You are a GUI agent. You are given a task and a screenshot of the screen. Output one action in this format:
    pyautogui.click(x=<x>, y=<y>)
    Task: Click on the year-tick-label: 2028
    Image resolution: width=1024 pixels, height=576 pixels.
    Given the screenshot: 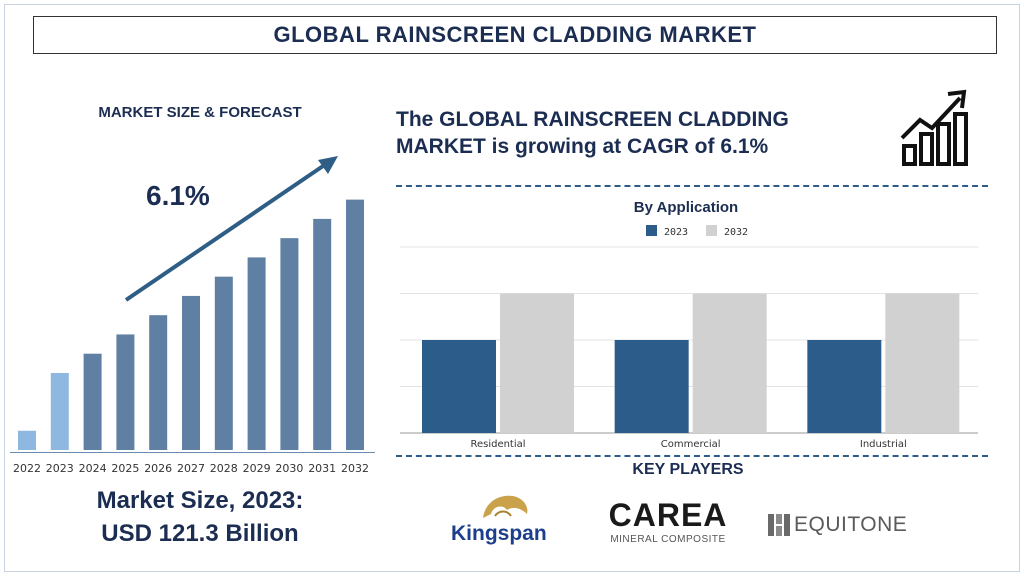 What is the action you would take?
    pyautogui.click(x=224, y=468)
    